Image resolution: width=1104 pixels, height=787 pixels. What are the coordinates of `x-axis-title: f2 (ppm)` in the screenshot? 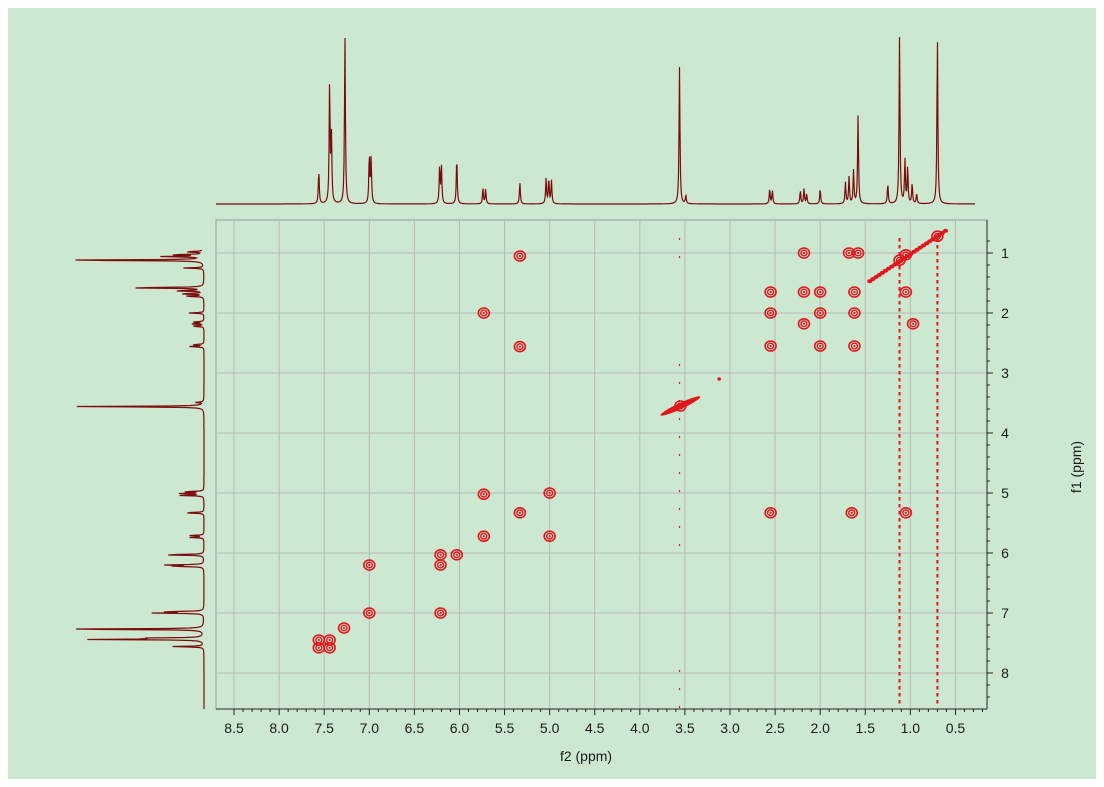 It's located at (586, 756).